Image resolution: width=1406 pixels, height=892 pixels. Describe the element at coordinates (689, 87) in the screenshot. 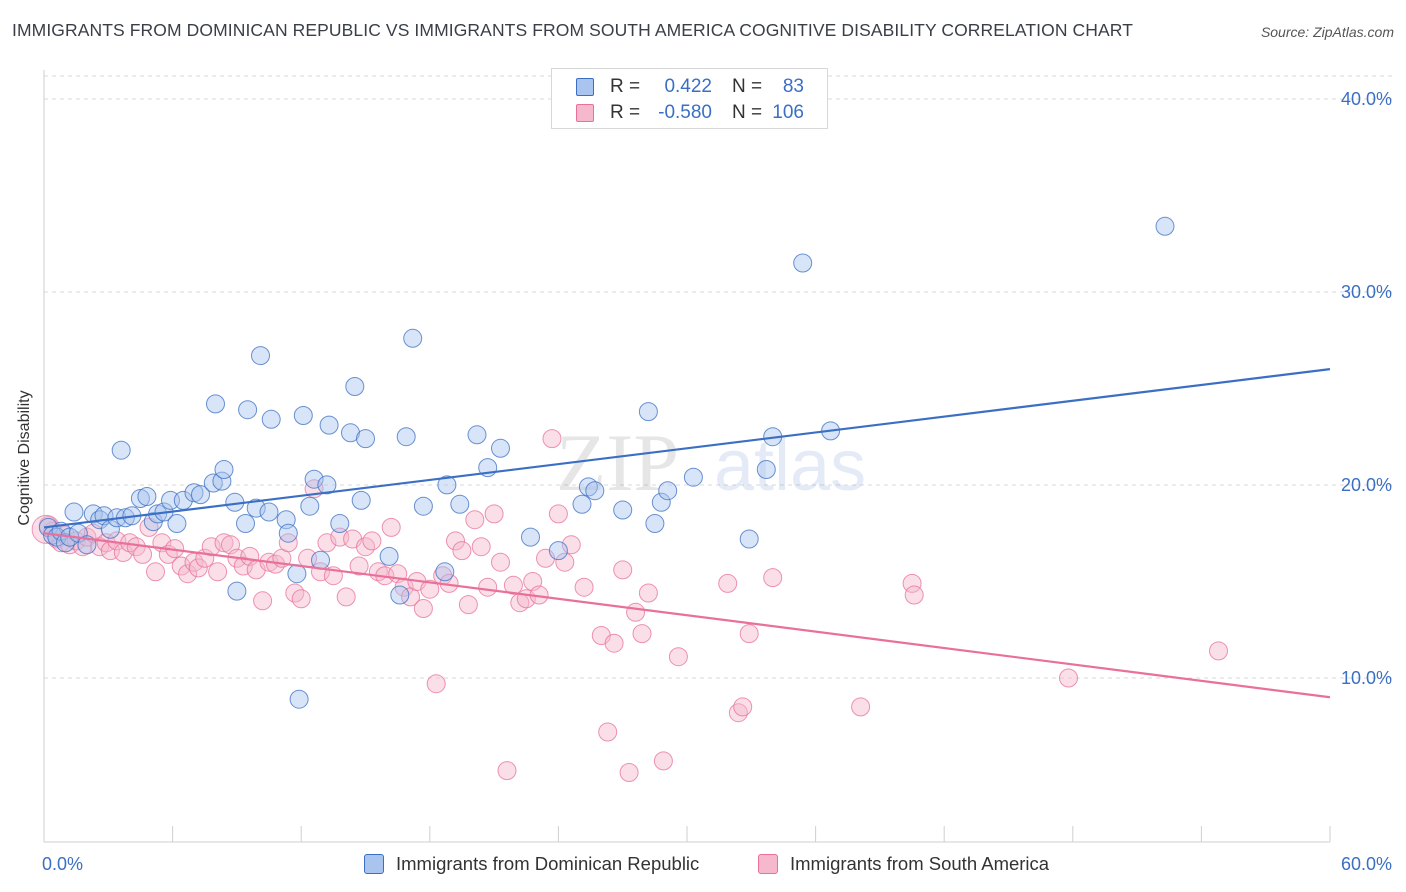

I see `legend-row-dominican: R = 0.422 N = 83` at that location.